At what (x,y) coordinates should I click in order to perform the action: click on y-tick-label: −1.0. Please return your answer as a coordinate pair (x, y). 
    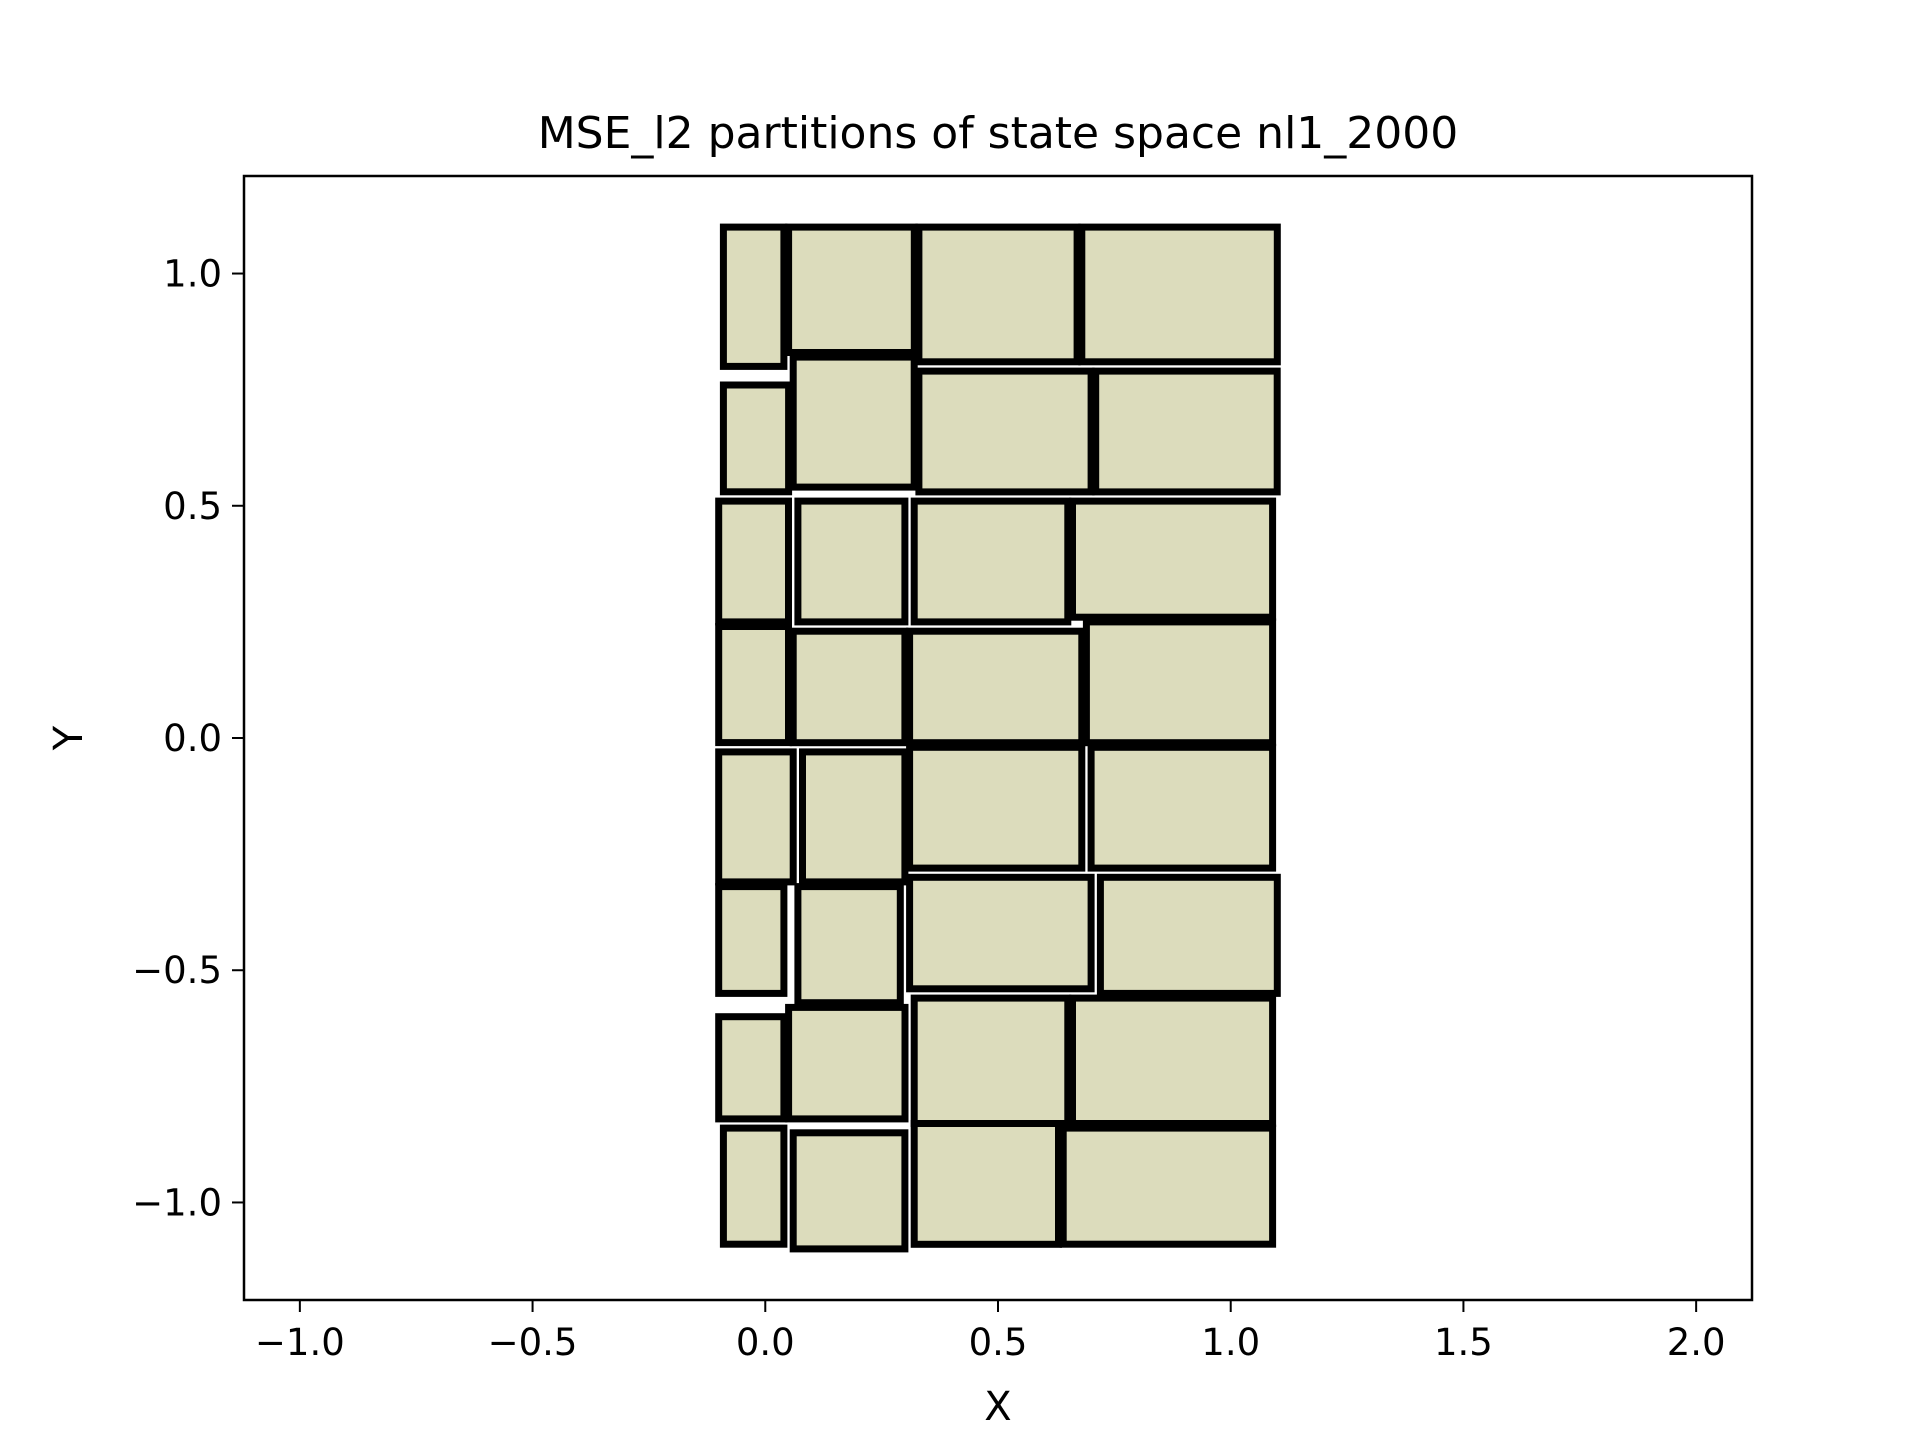
    Looking at the image, I should click on (177, 1202).